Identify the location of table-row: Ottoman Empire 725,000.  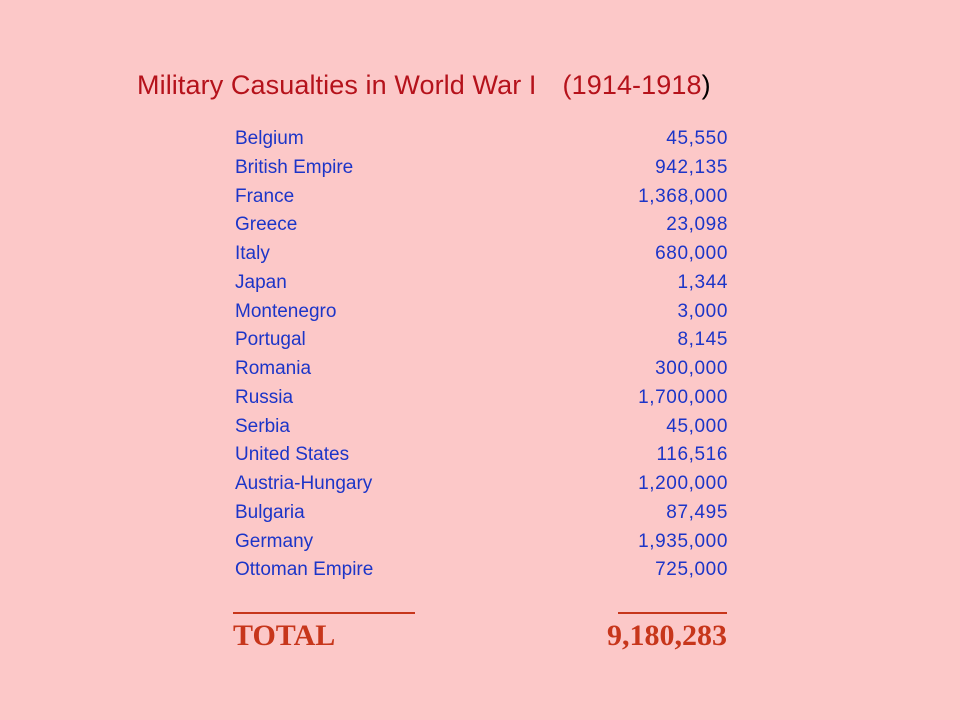
(481, 570).